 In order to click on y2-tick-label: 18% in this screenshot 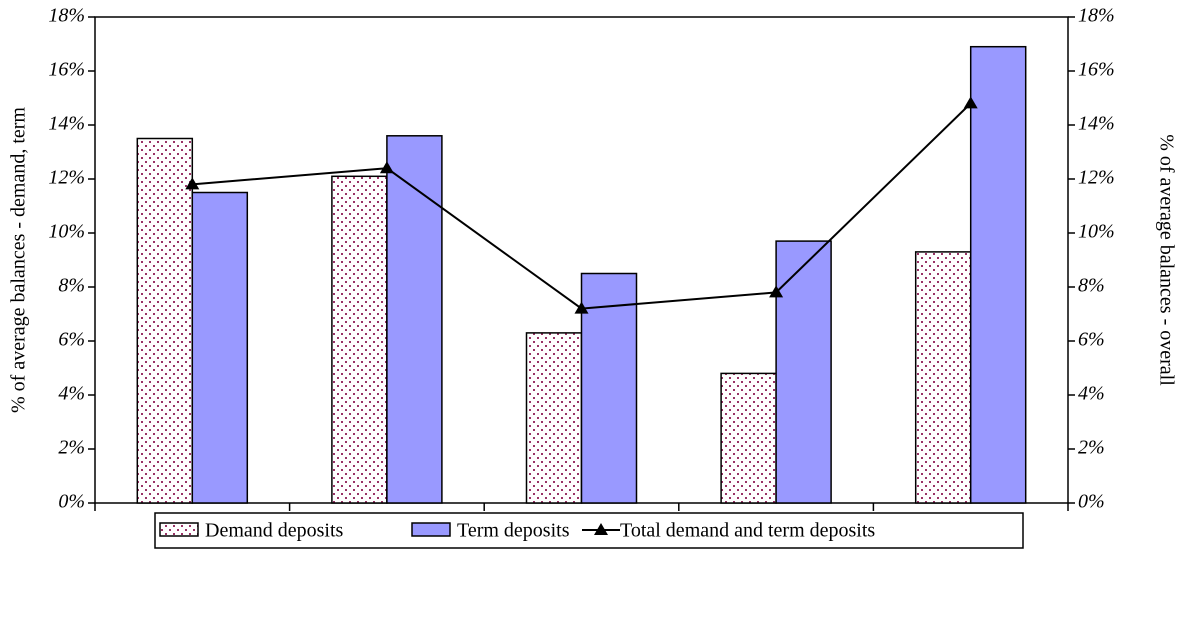, I will do `click(1096, 16)`.